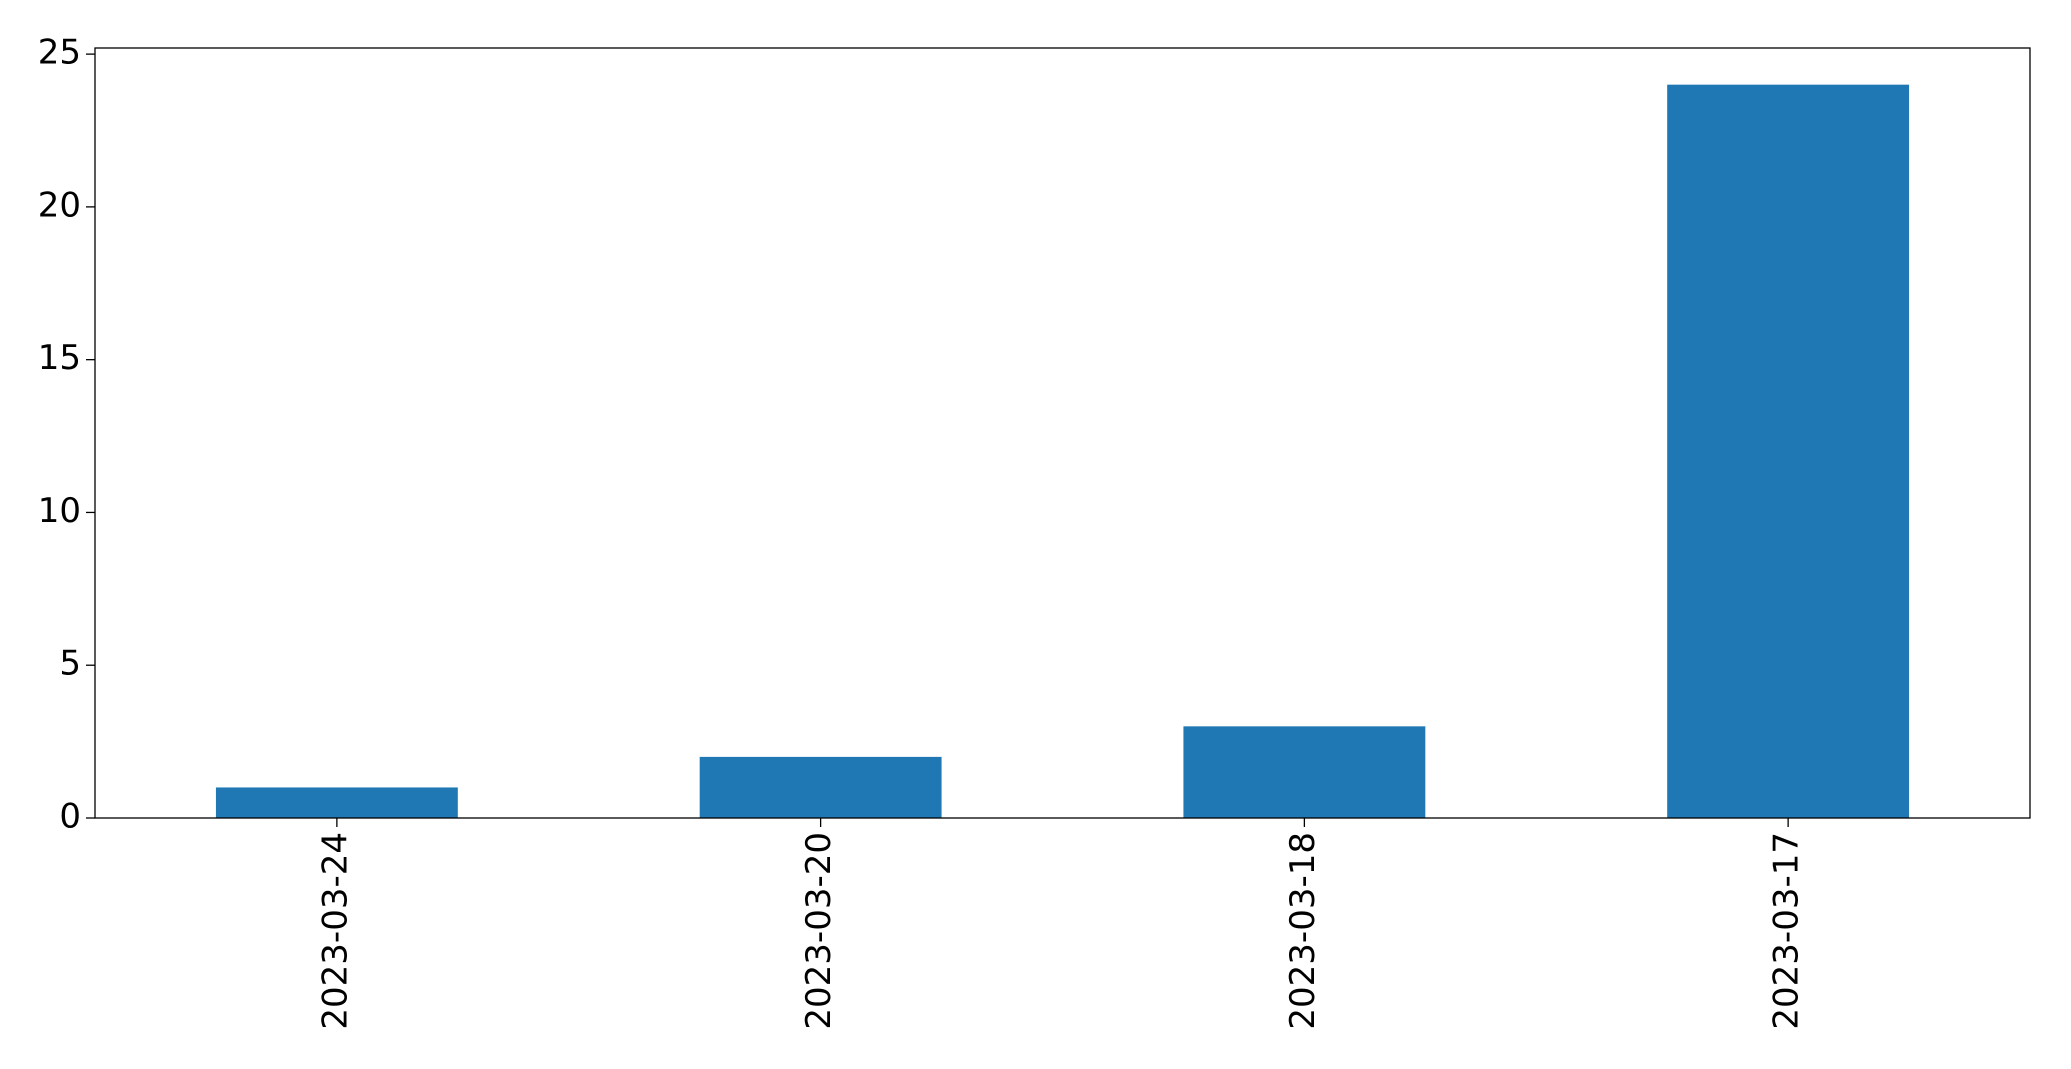 This screenshot has width=2071, height=1069. What do you see at coordinates (70, 817) in the screenshot?
I see `y-tick-label: 0` at bounding box center [70, 817].